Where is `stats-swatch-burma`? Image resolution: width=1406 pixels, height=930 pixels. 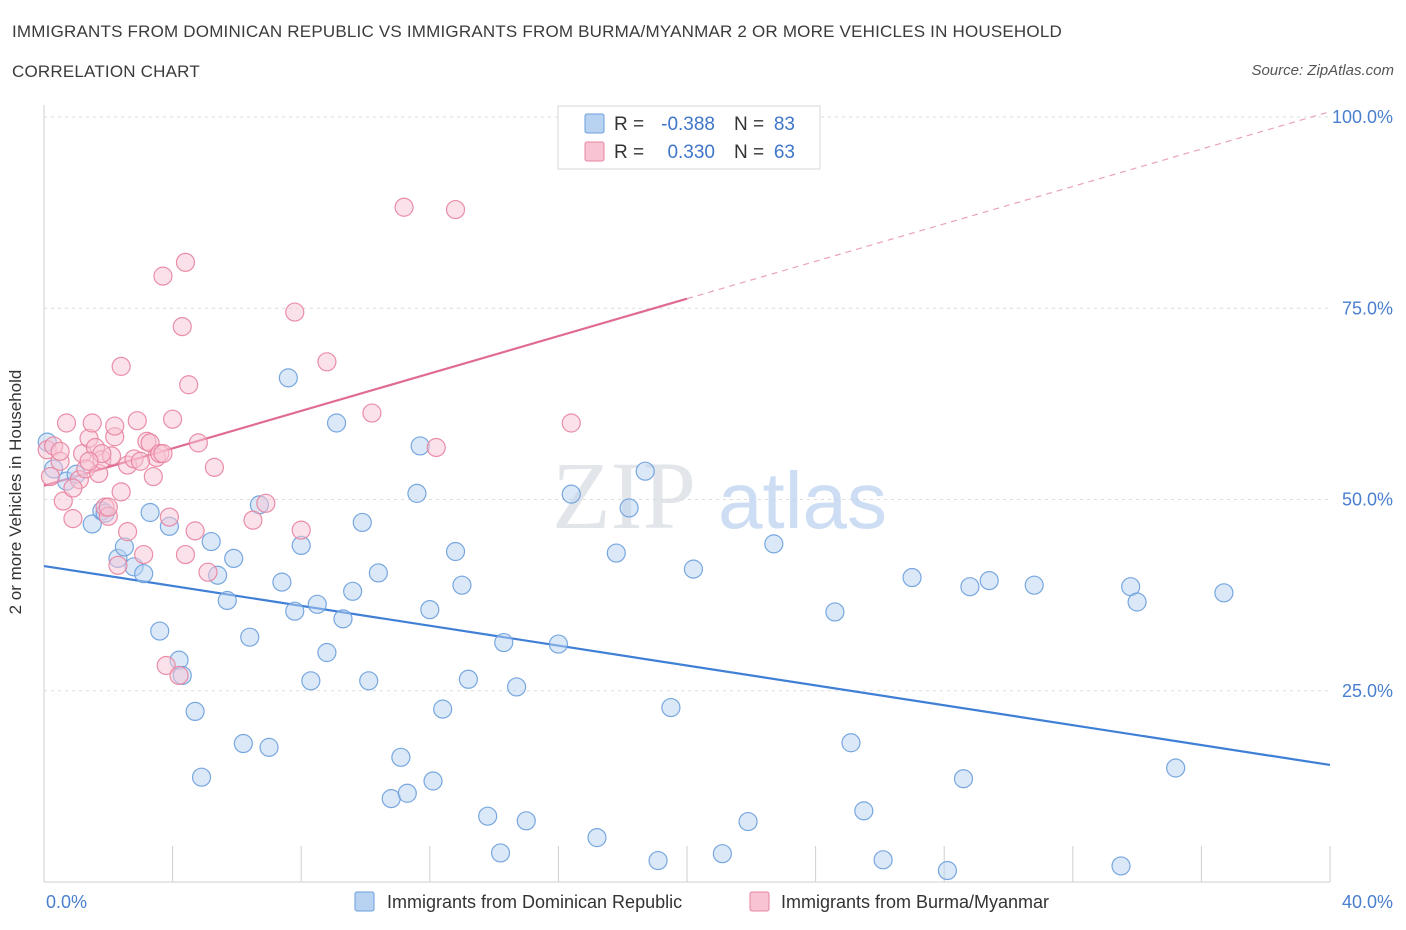 stats-swatch-burma is located at coordinates (594, 151).